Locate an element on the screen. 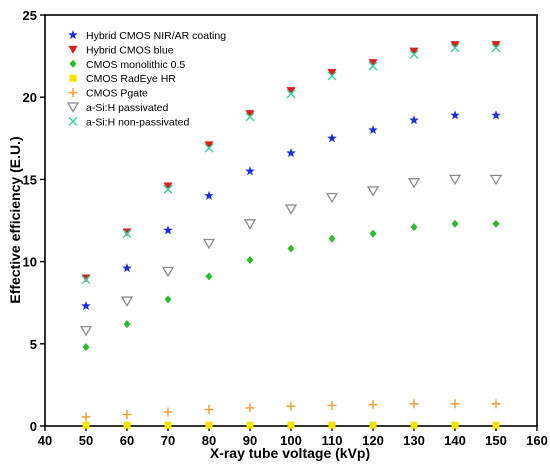 Image resolution: width=550 pixels, height=470 pixels. y-tick-label: 20 is located at coordinates (30, 97).